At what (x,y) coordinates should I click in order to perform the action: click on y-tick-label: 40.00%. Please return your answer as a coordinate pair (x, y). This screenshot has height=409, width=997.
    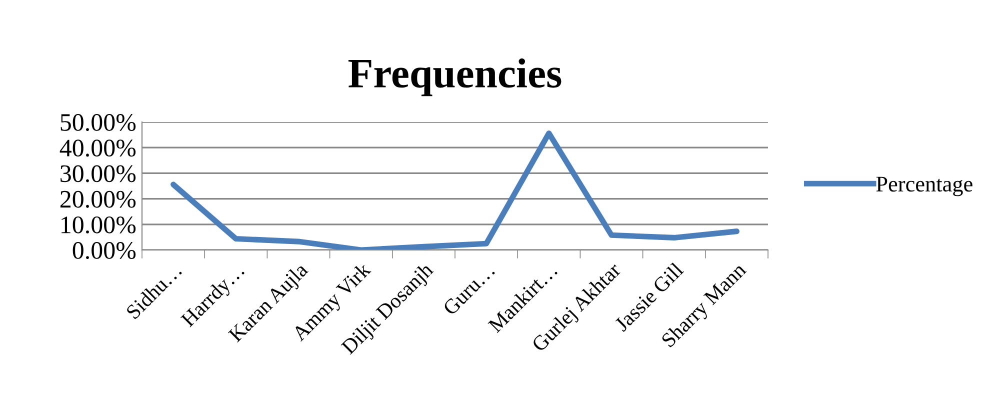
    Looking at the image, I should click on (98, 148).